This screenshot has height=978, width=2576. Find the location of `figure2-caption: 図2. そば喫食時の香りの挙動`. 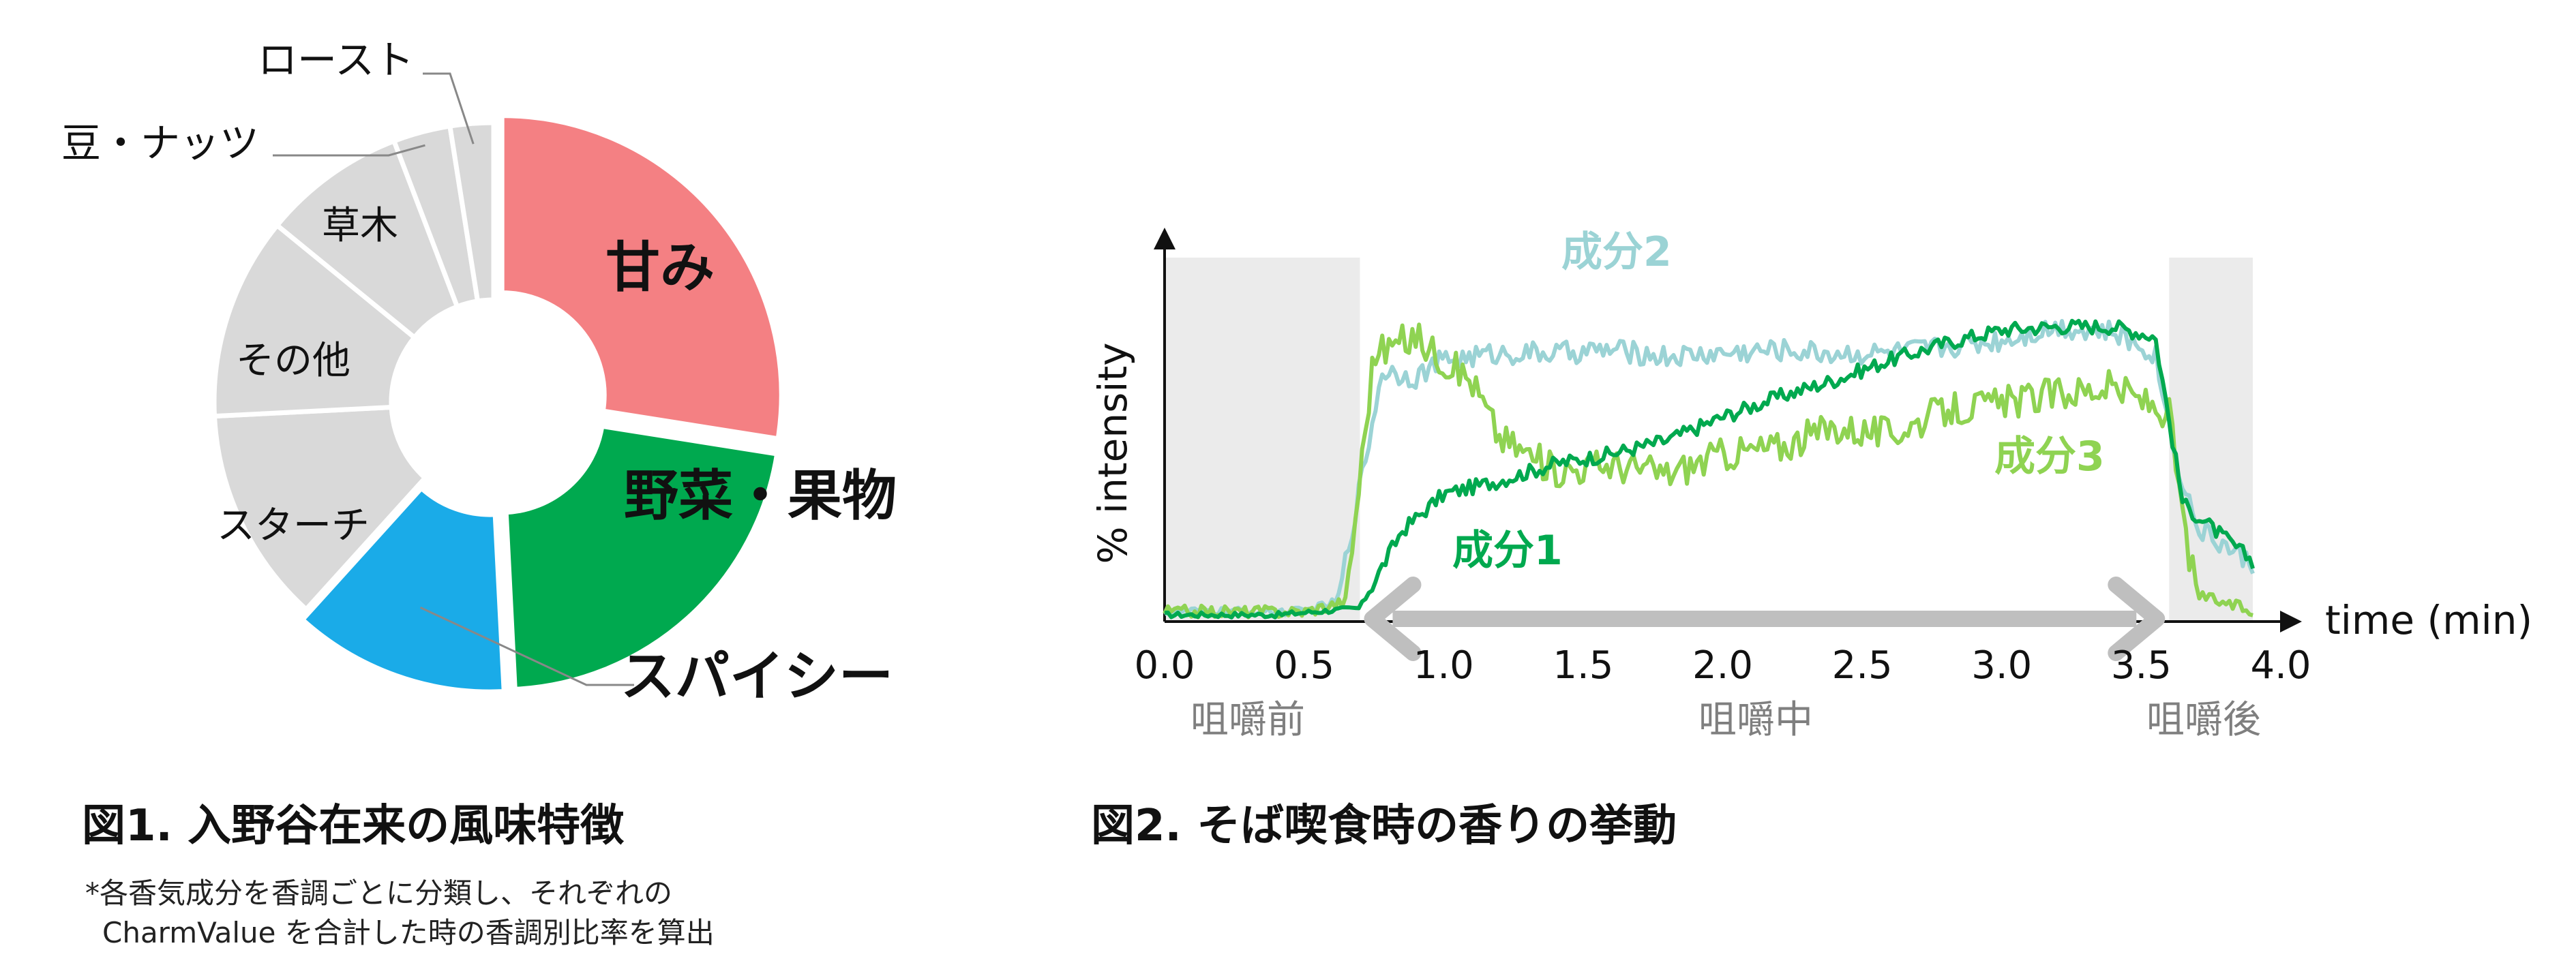

figure2-caption: 図2. そば喫食時の香りの挙動 is located at coordinates (1384, 826).